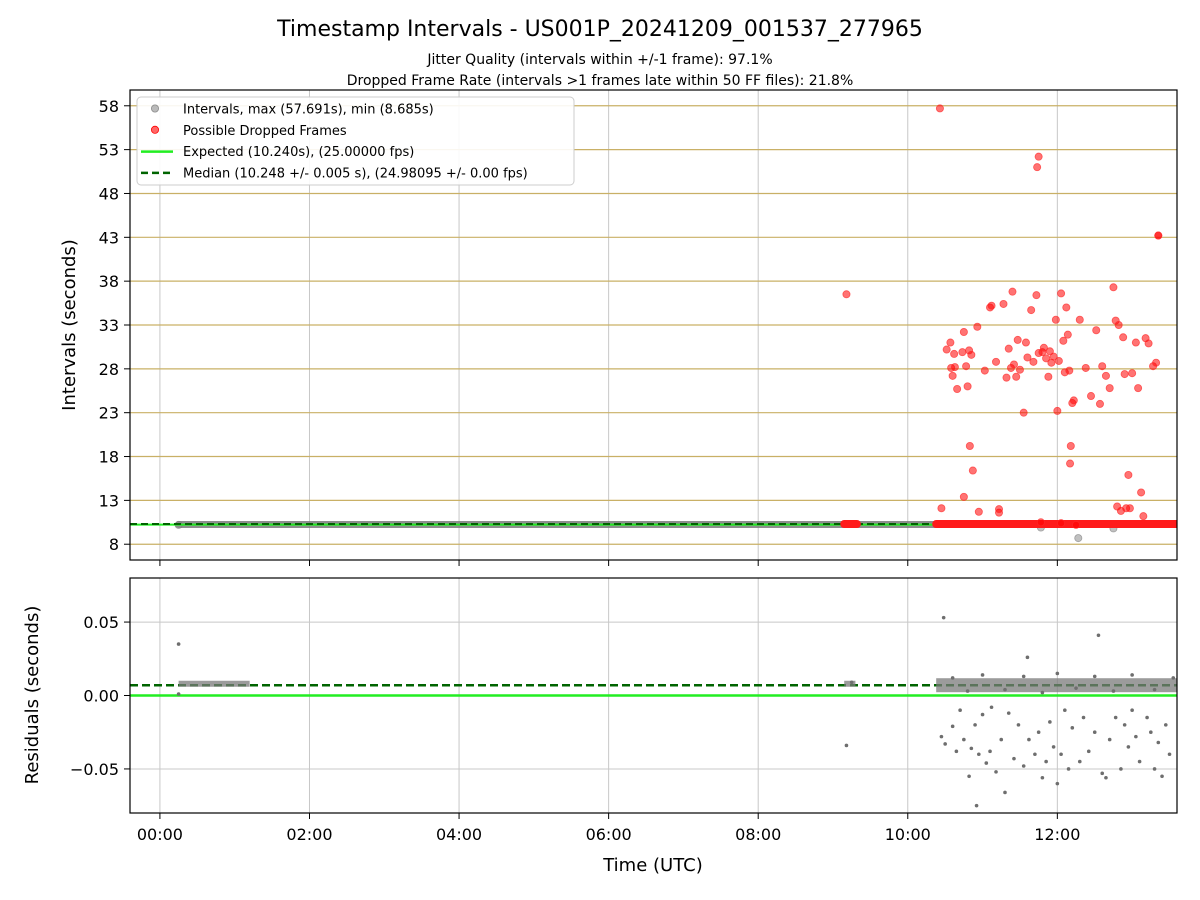  What do you see at coordinates (109, 413) in the screenshot?
I see `top-y-tick-label: 23` at bounding box center [109, 413].